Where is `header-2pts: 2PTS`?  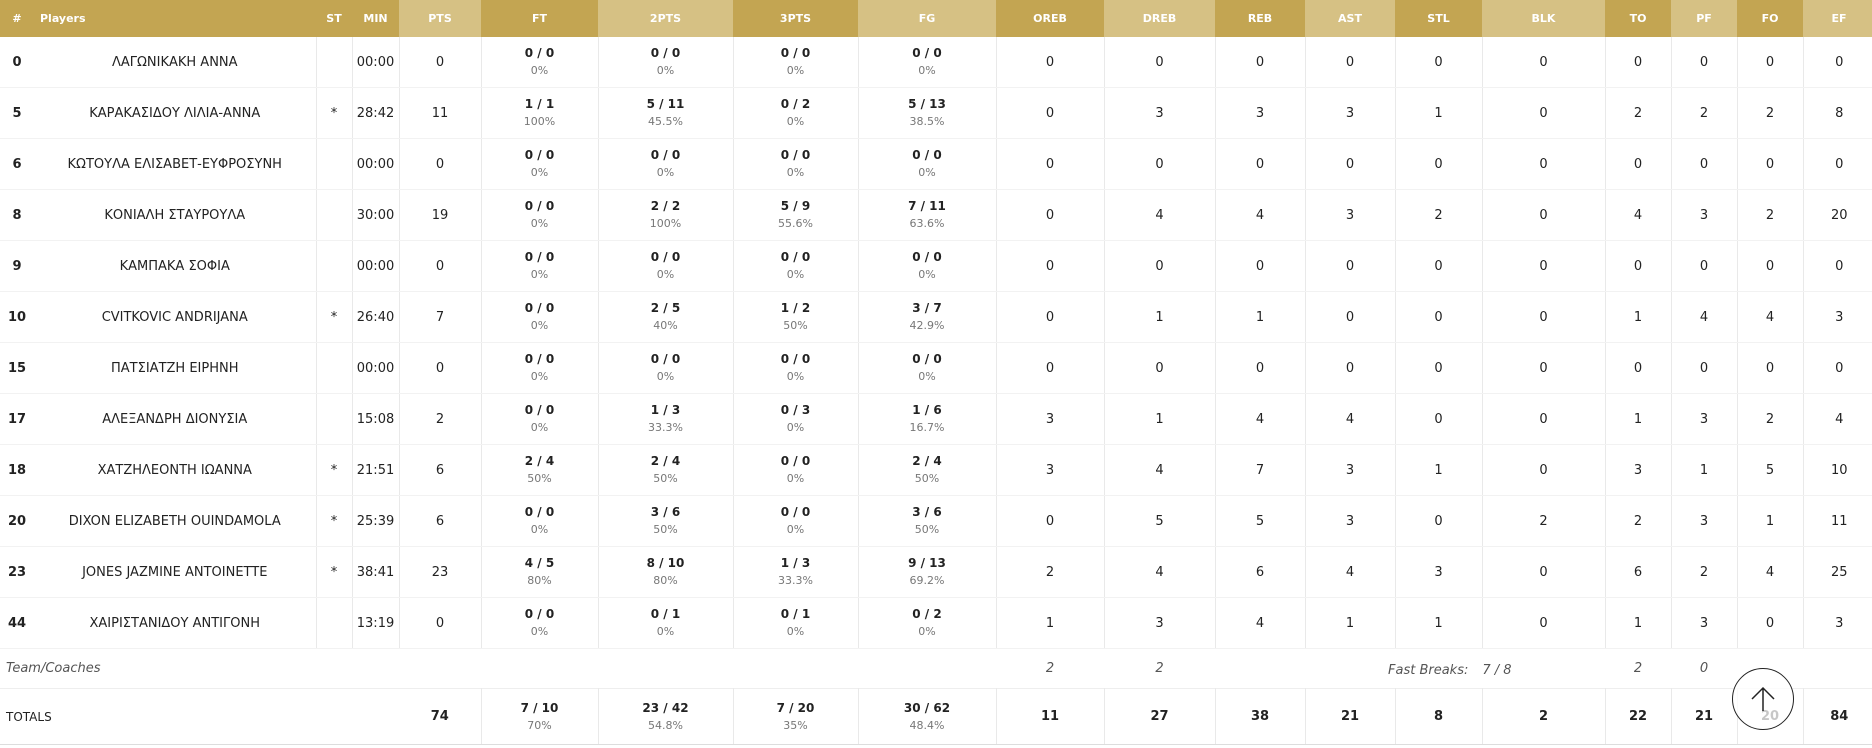 header-2pts: 2PTS is located at coordinates (665, 18).